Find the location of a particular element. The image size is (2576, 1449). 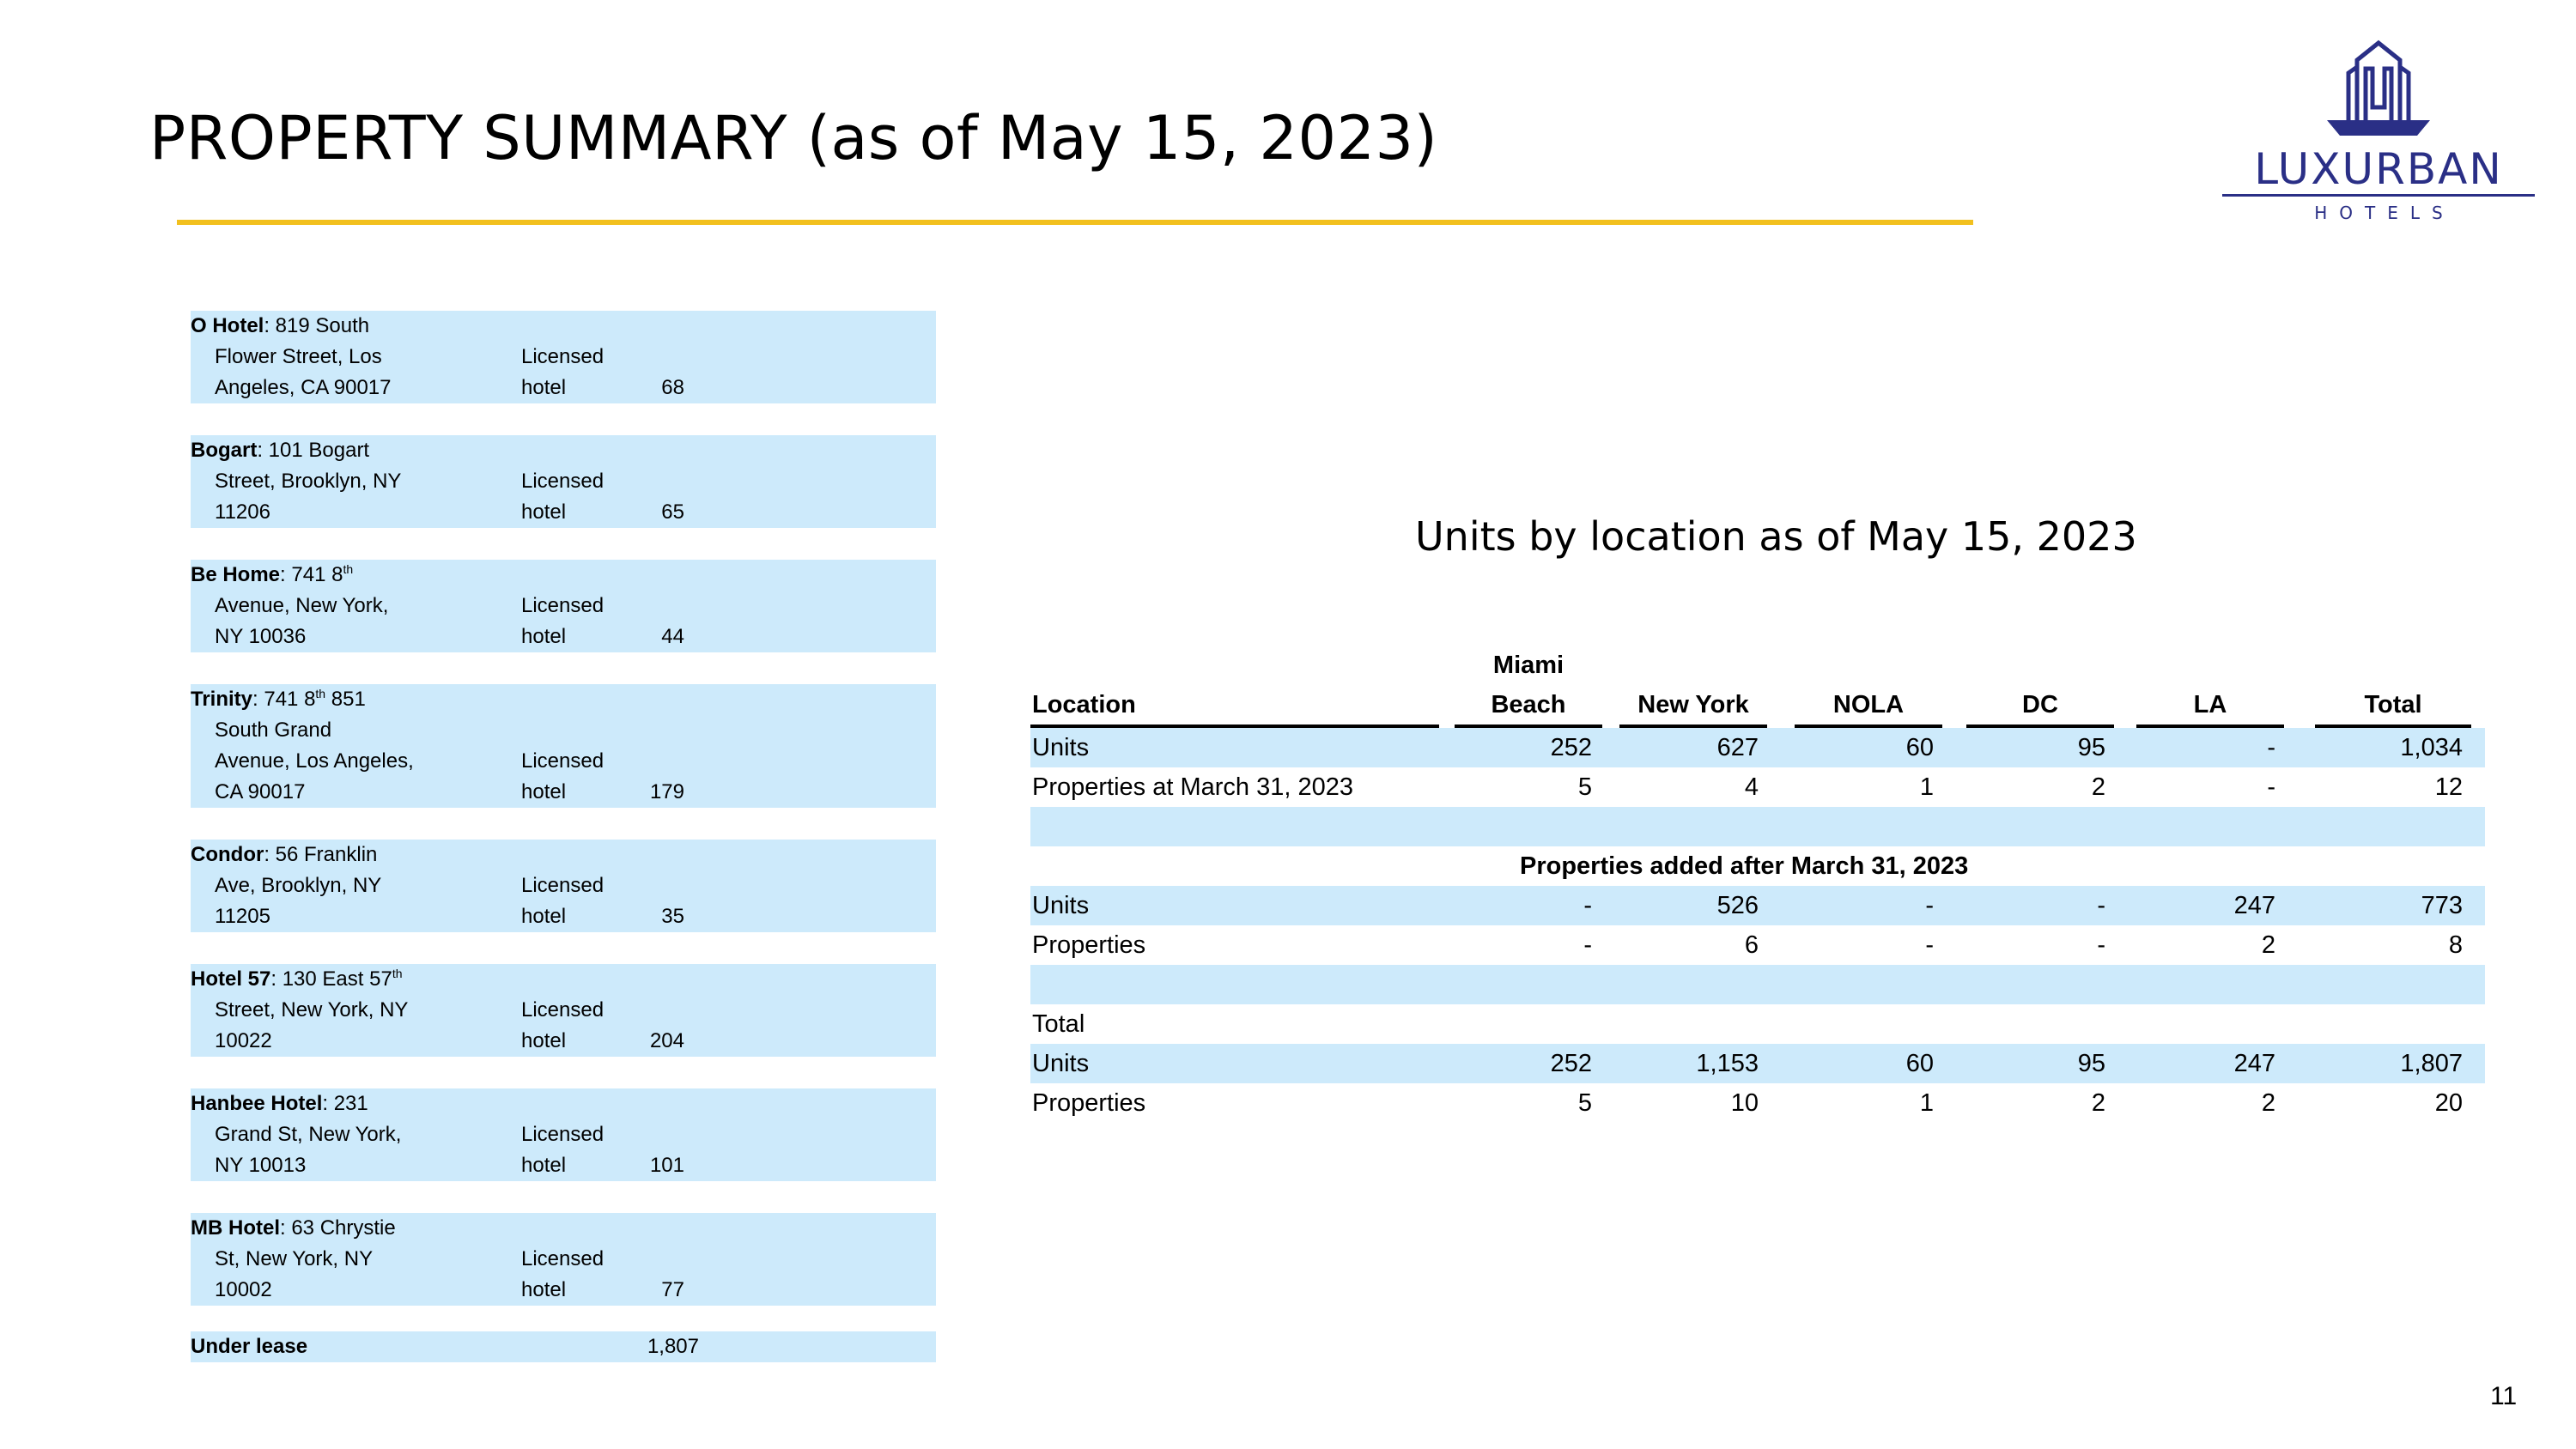

column-header-location: Location is located at coordinates (1084, 704).